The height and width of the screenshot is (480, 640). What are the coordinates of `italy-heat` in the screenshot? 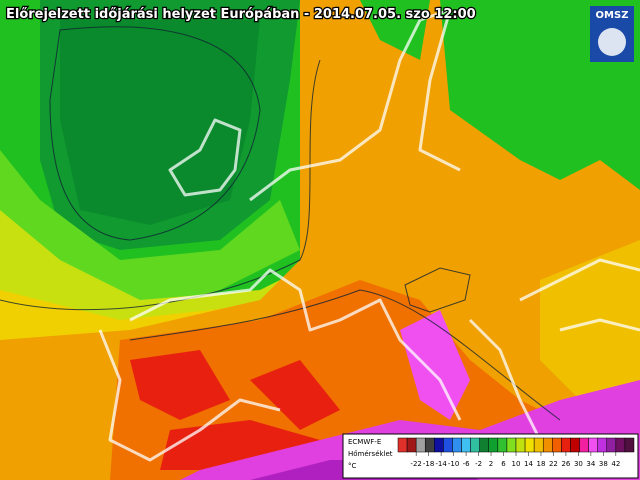 It's located at (435, 365).